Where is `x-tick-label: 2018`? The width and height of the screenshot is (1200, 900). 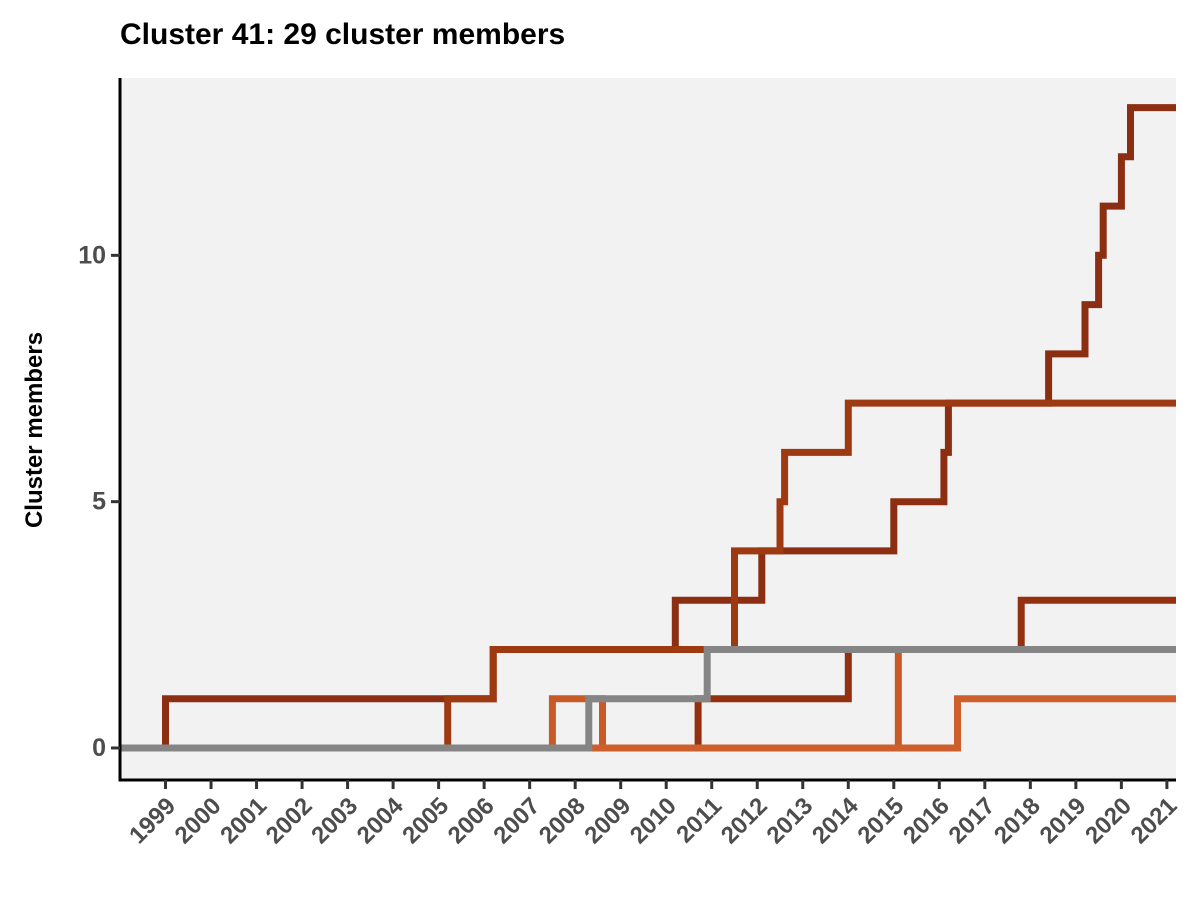
x-tick-label: 2018 is located at coordinates (1017, 820).